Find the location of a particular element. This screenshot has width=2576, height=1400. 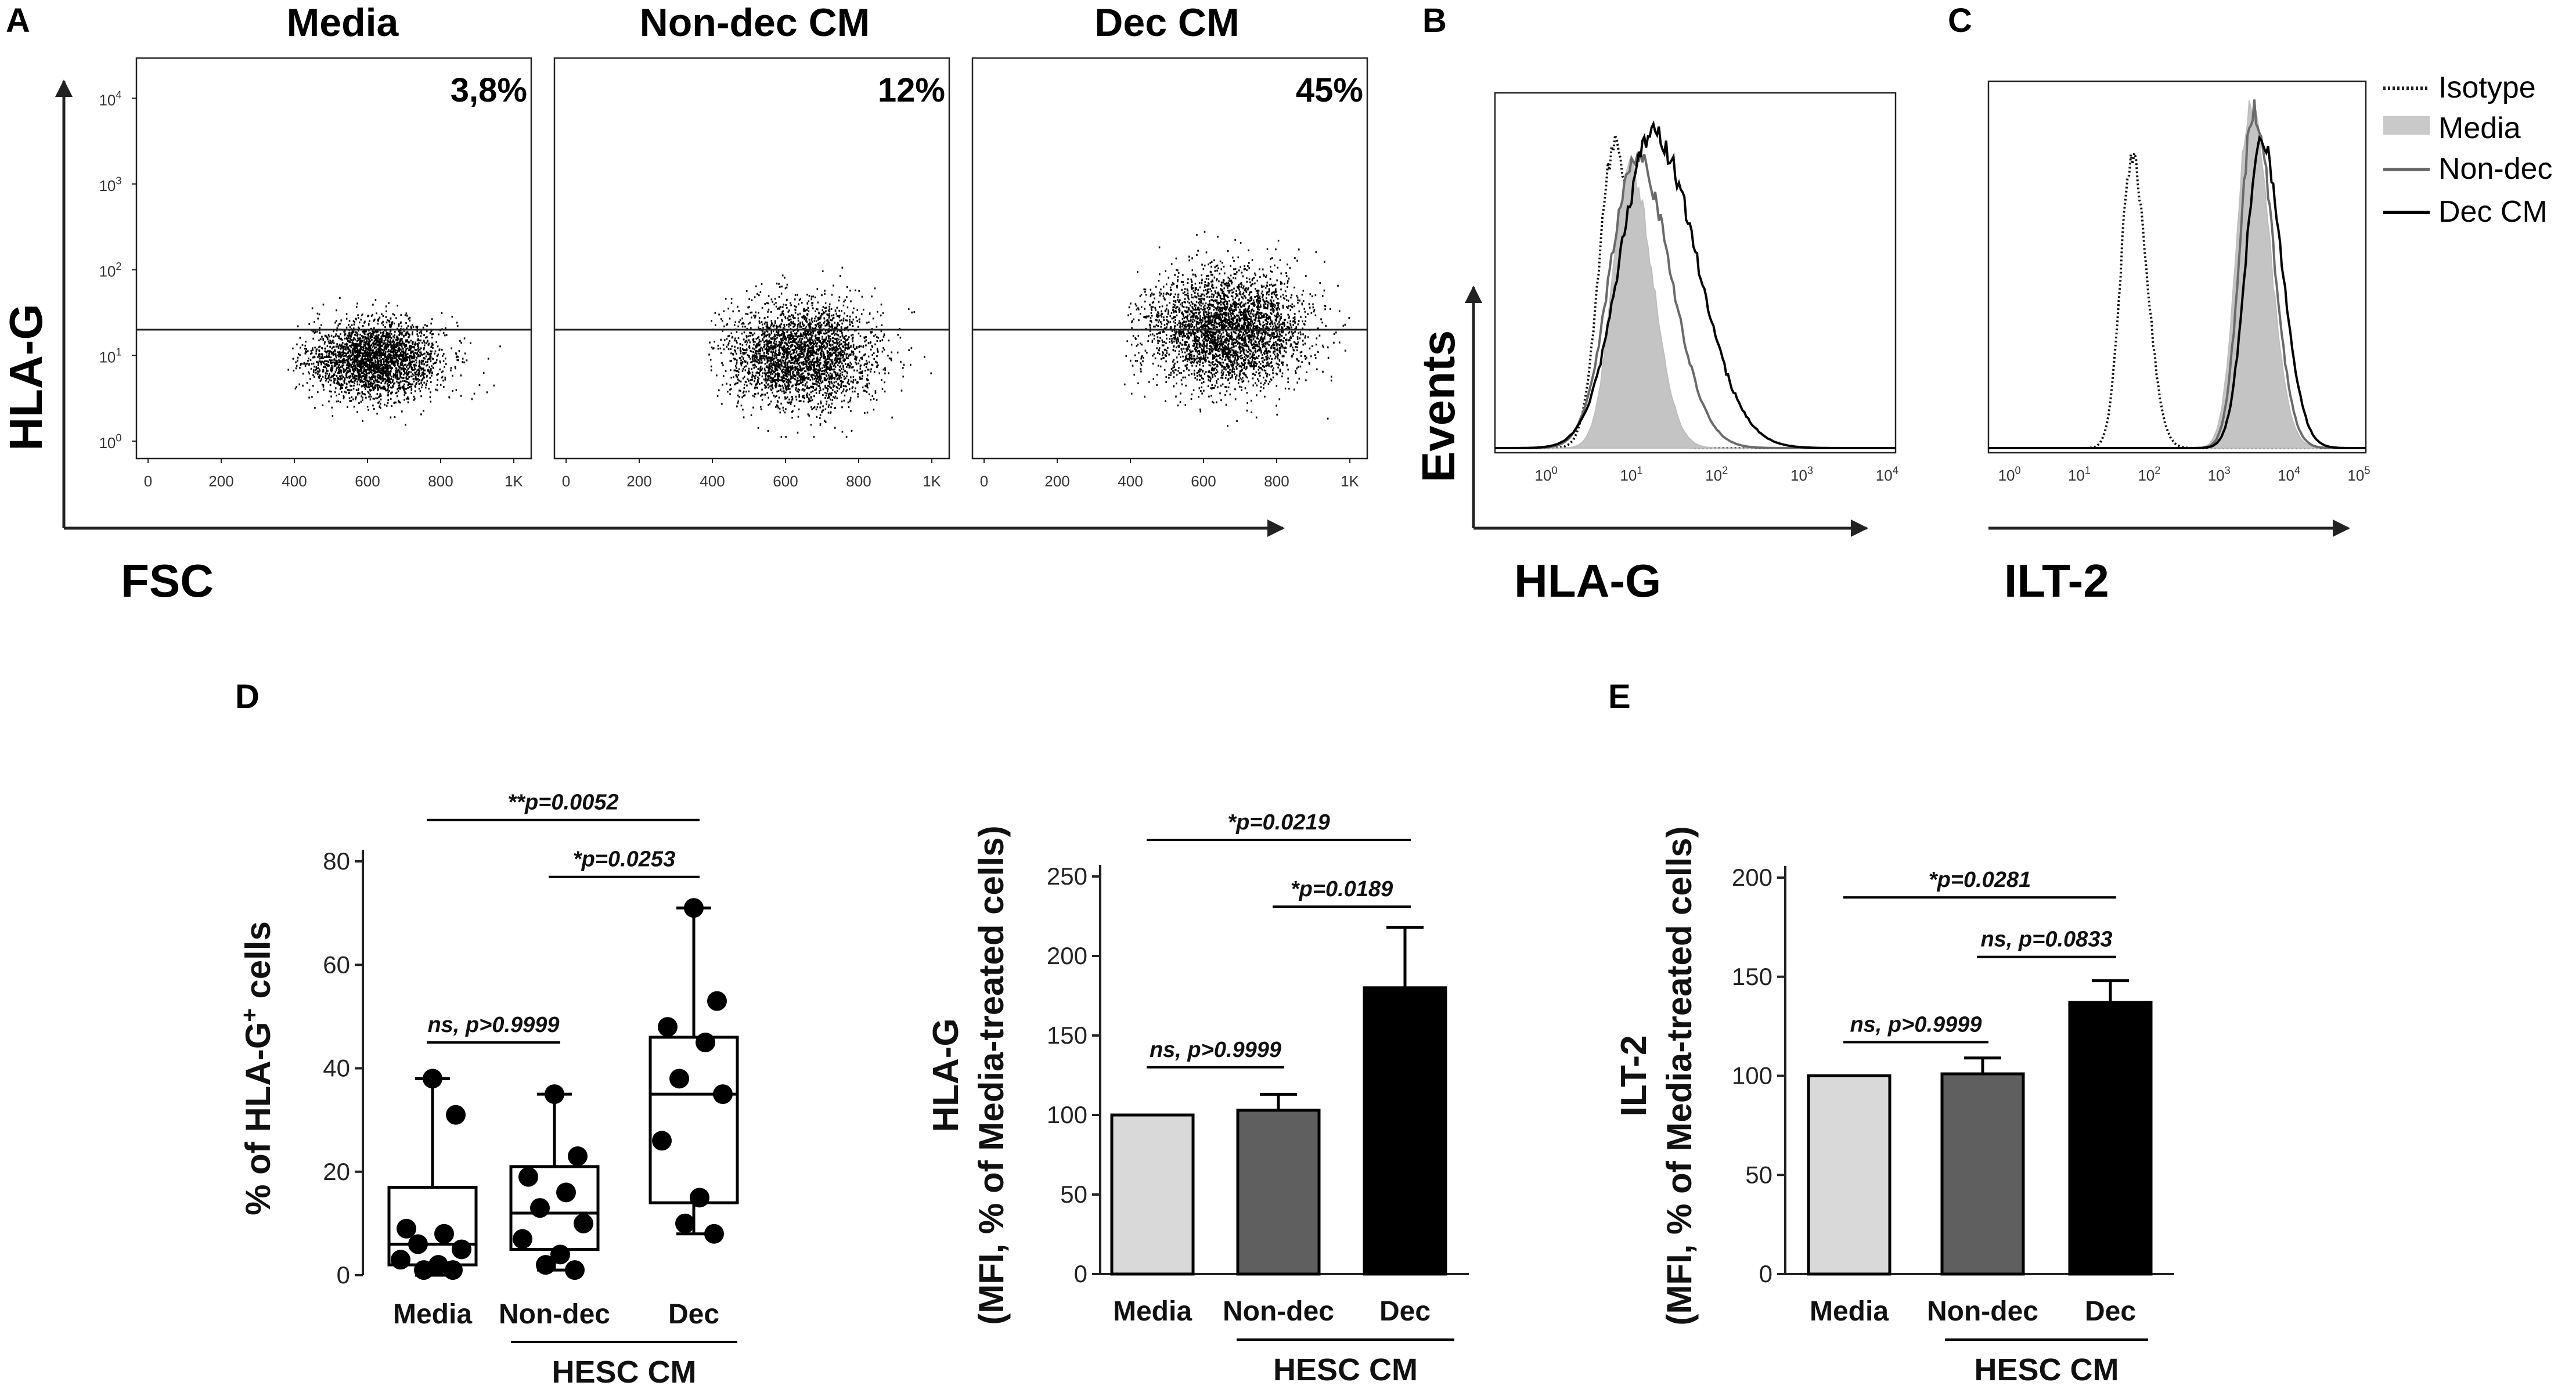

panel-letter-d: D is located at coordinates (247, 697).